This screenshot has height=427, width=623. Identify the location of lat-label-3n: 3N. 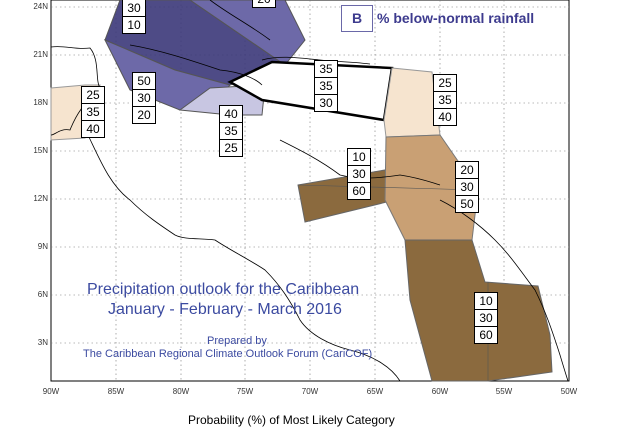
(42, 342).